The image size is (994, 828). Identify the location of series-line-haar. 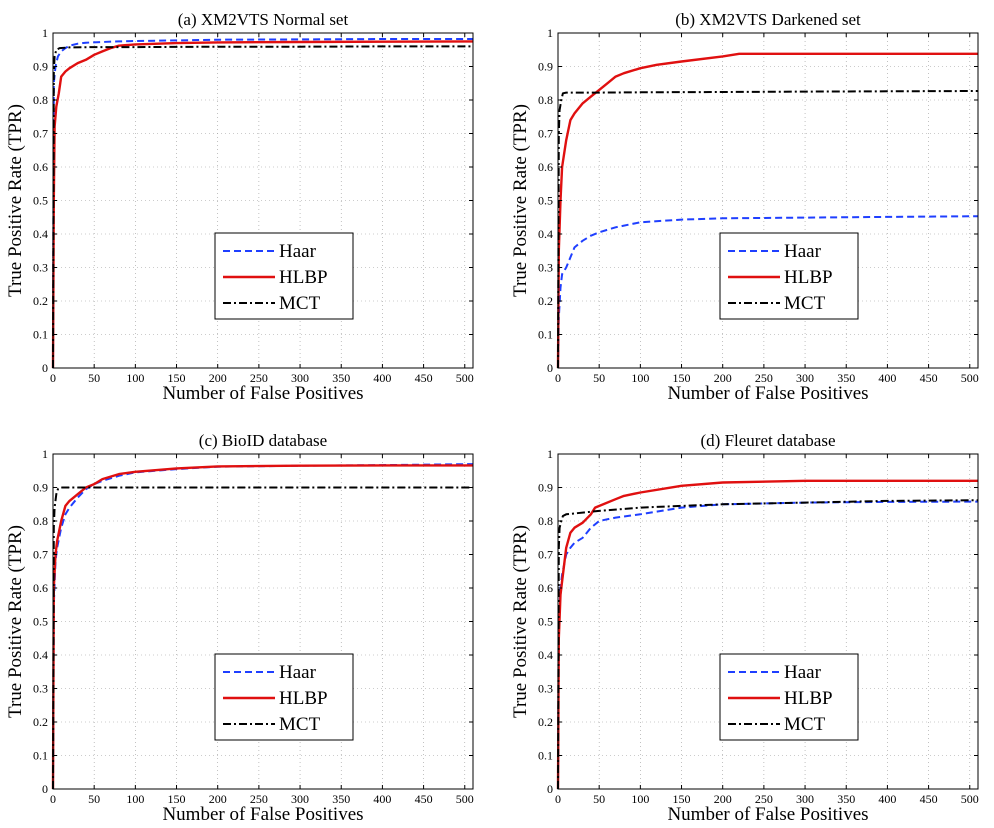
(768, 292).